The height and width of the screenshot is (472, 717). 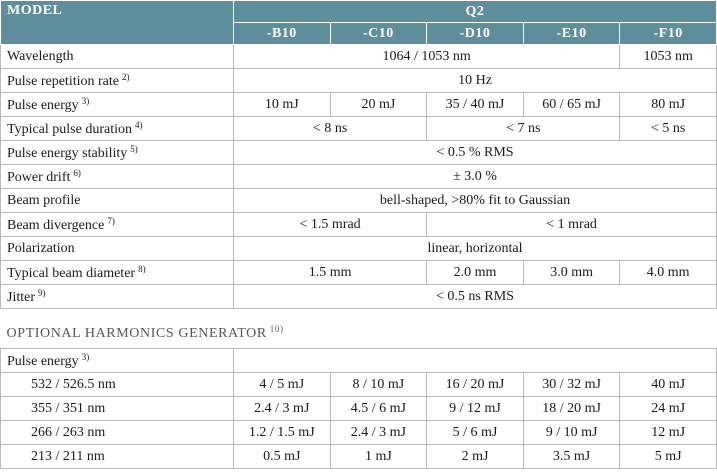 I want to click on row-label: Power drift 6), so click(x=117, y=176).